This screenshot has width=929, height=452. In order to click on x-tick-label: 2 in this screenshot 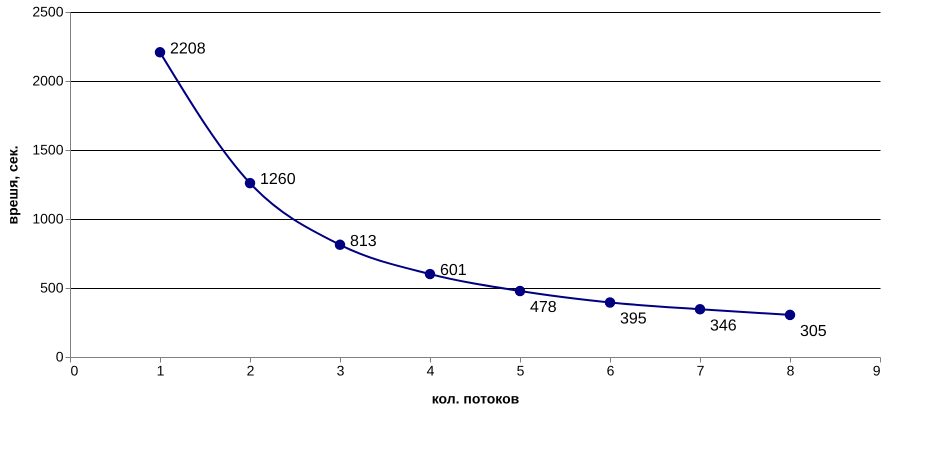, I will do `click(250, 370)`.